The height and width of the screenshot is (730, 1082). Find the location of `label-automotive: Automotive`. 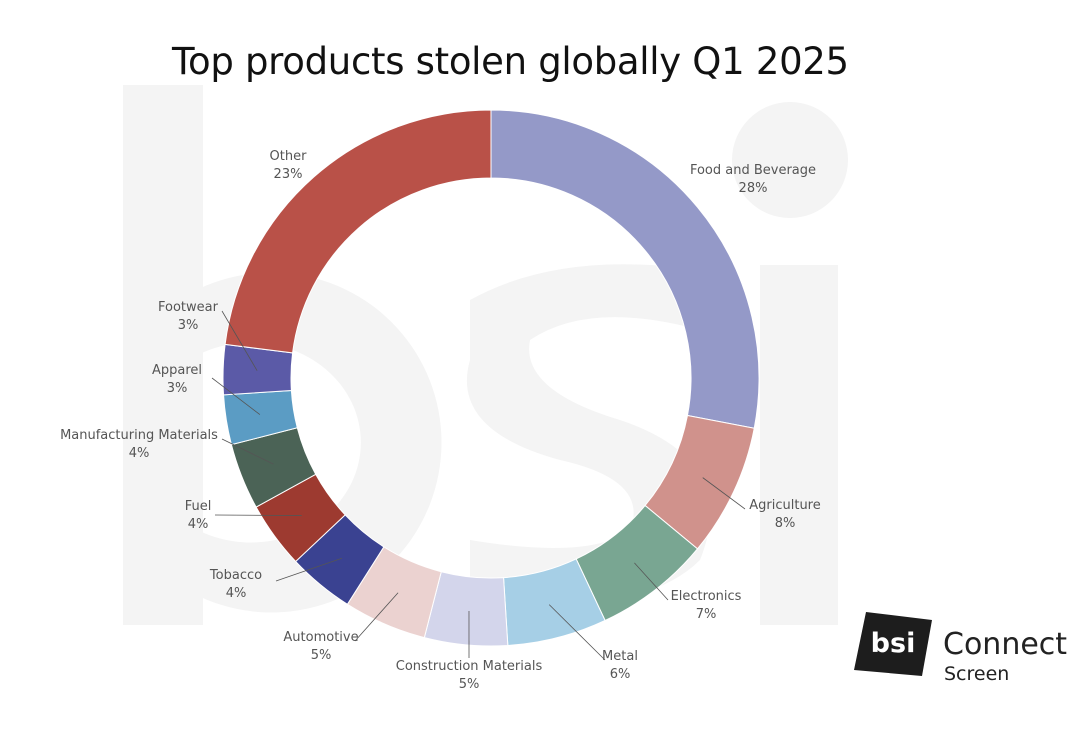

label-automotive: Automotive is located at coordinates (320, 637).